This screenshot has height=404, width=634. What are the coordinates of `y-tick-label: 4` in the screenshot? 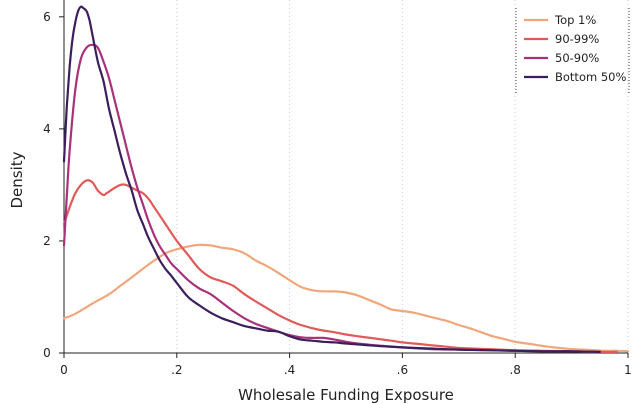 It's located at (47, 129).